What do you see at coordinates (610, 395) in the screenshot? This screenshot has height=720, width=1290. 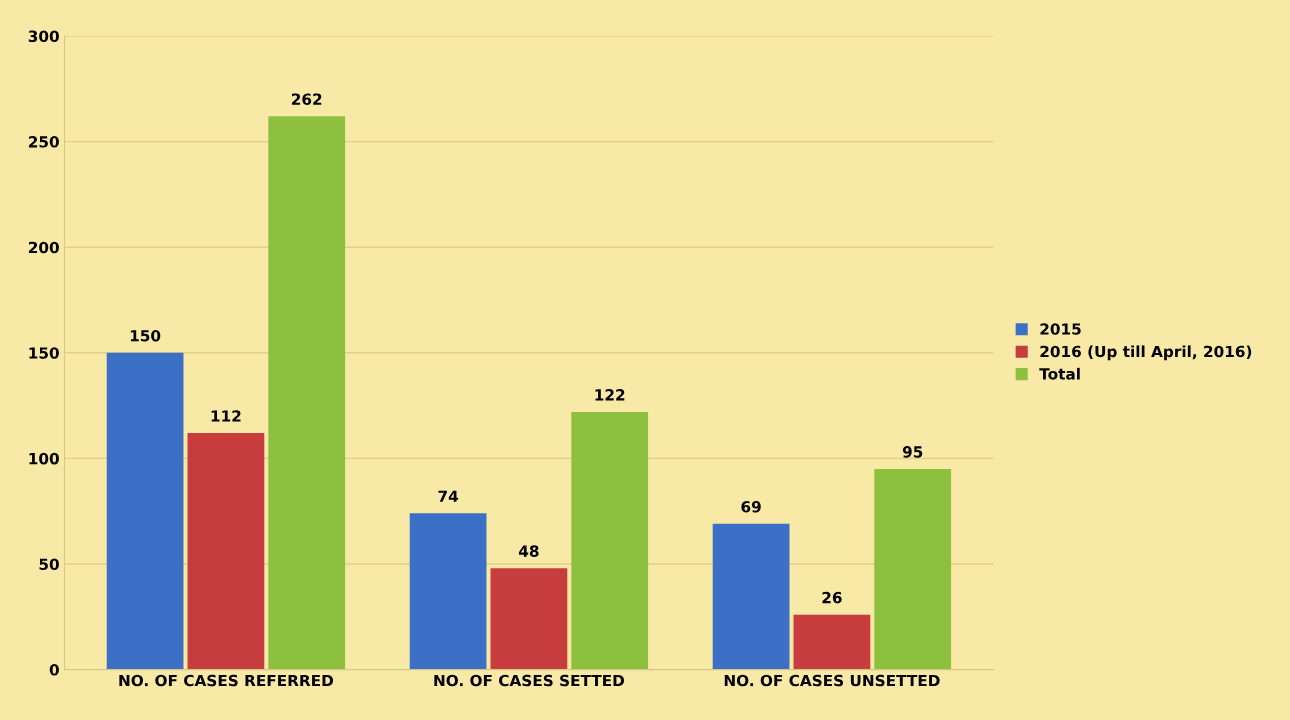 I see `data-label: 122` at bounding box center [610, 395].